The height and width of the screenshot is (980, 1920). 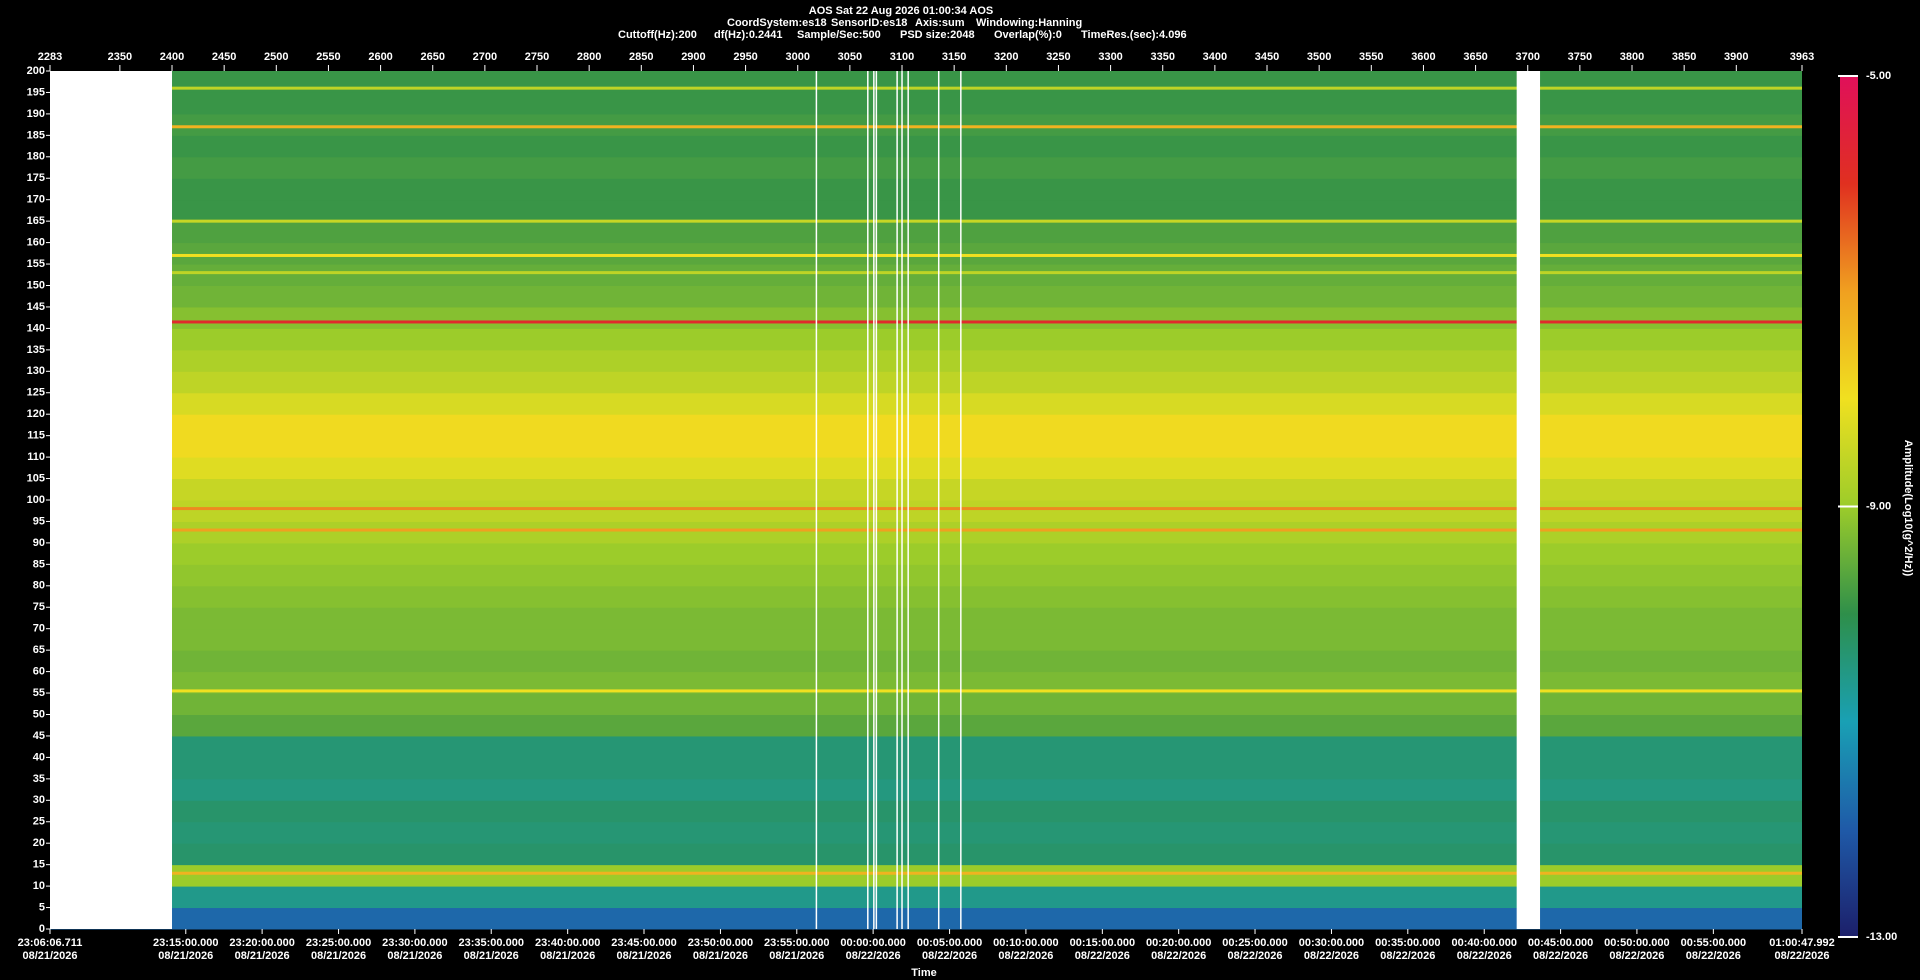 What do you see at coordinates (39, 757) in the screenshot?
I see `y-tick-label: 40` at bounding box center [39, 757].